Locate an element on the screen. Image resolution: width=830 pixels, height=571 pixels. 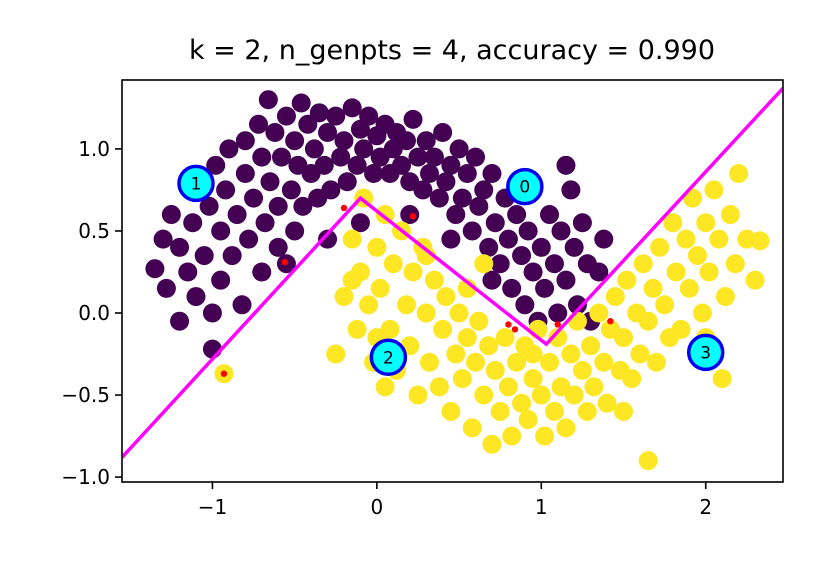
y-tick-label: 0.5 is located at coordinates (94, 231).